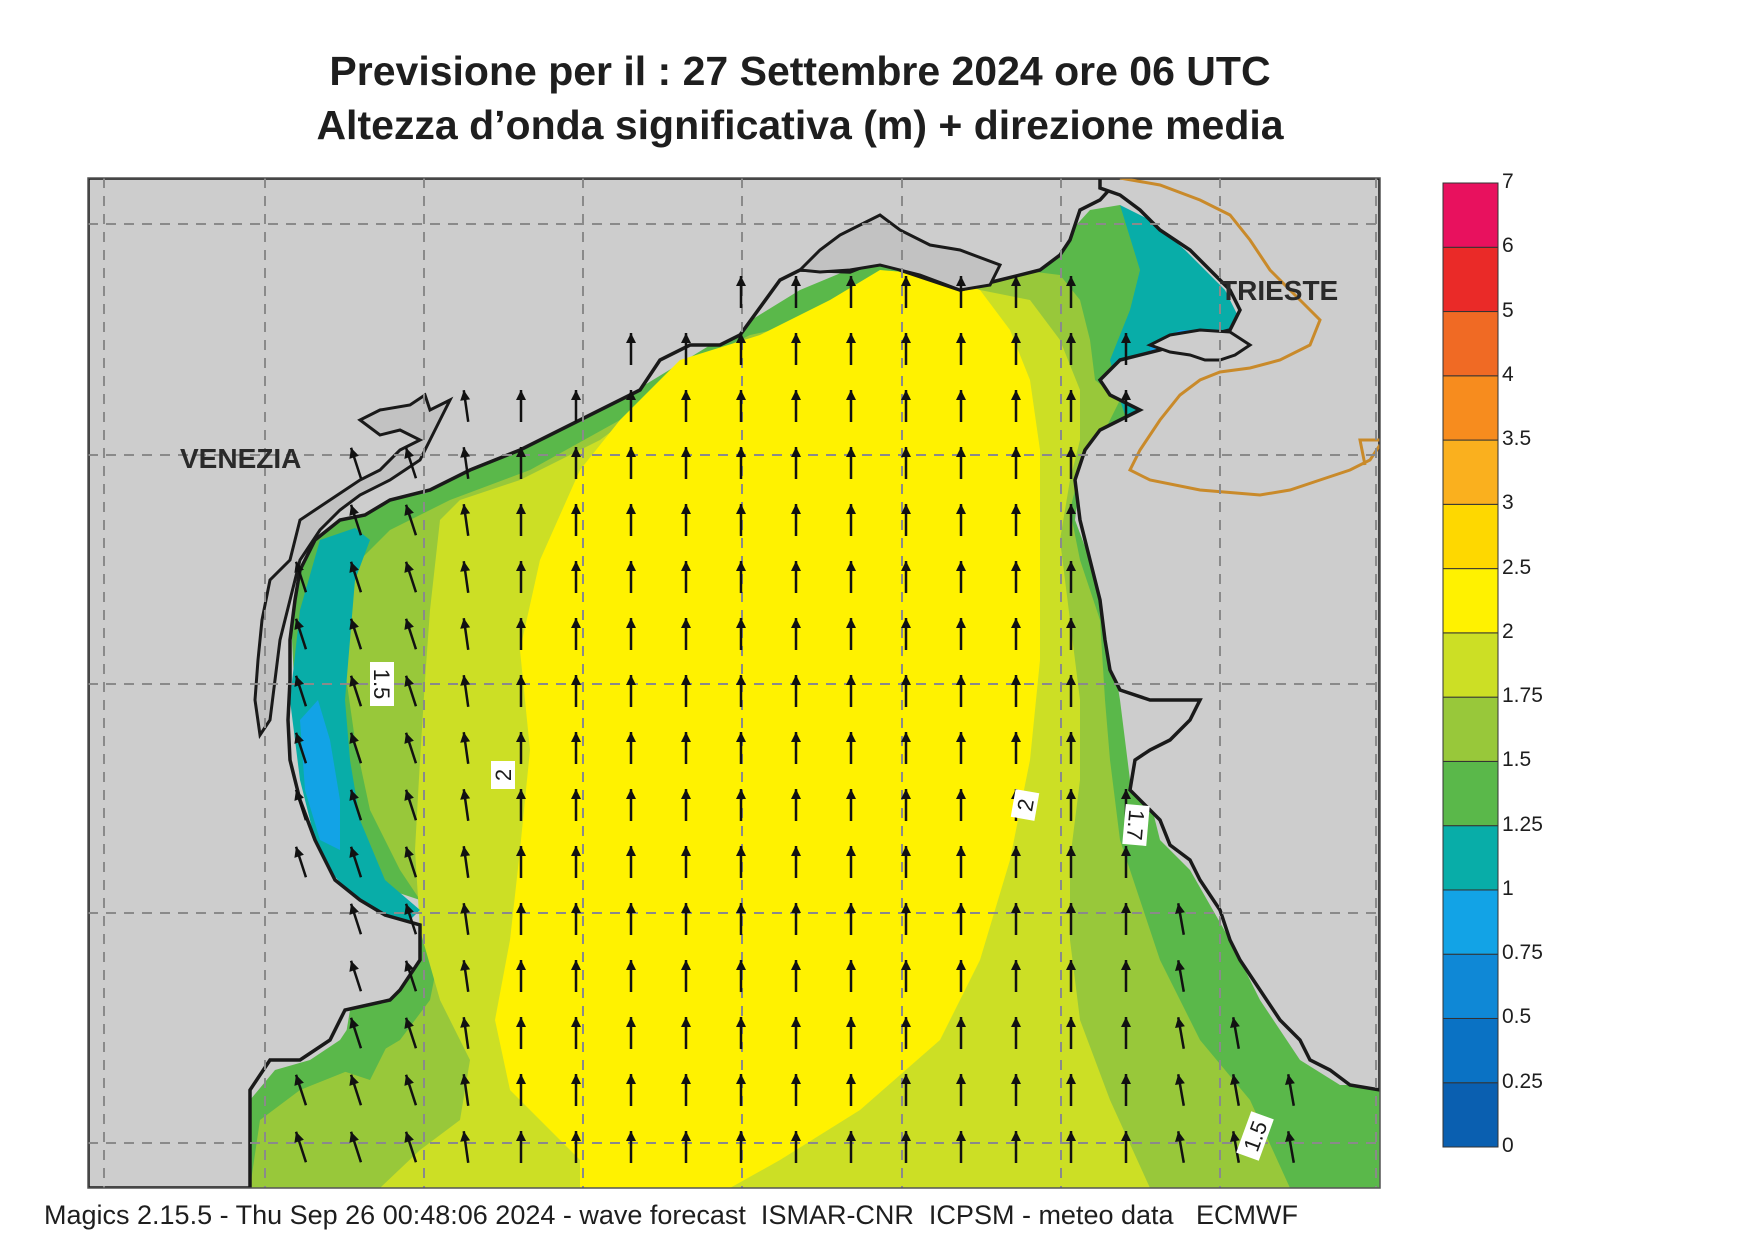  I want to click on north-lagoon, so click(899, 252).